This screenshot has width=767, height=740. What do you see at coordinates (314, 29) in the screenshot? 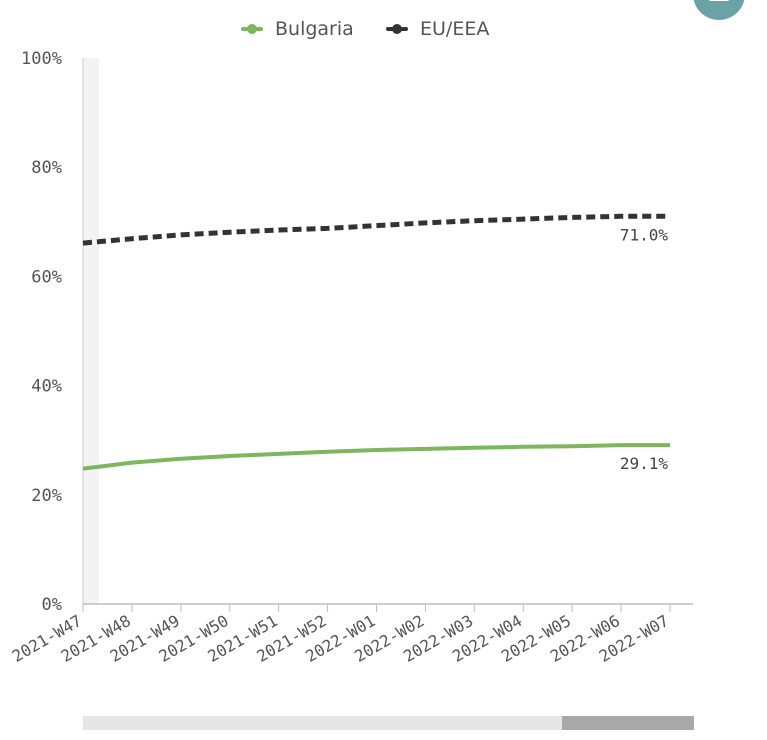
I see `legend-label-bulgaria: Bulgaria` at bounding box center [314, 29].